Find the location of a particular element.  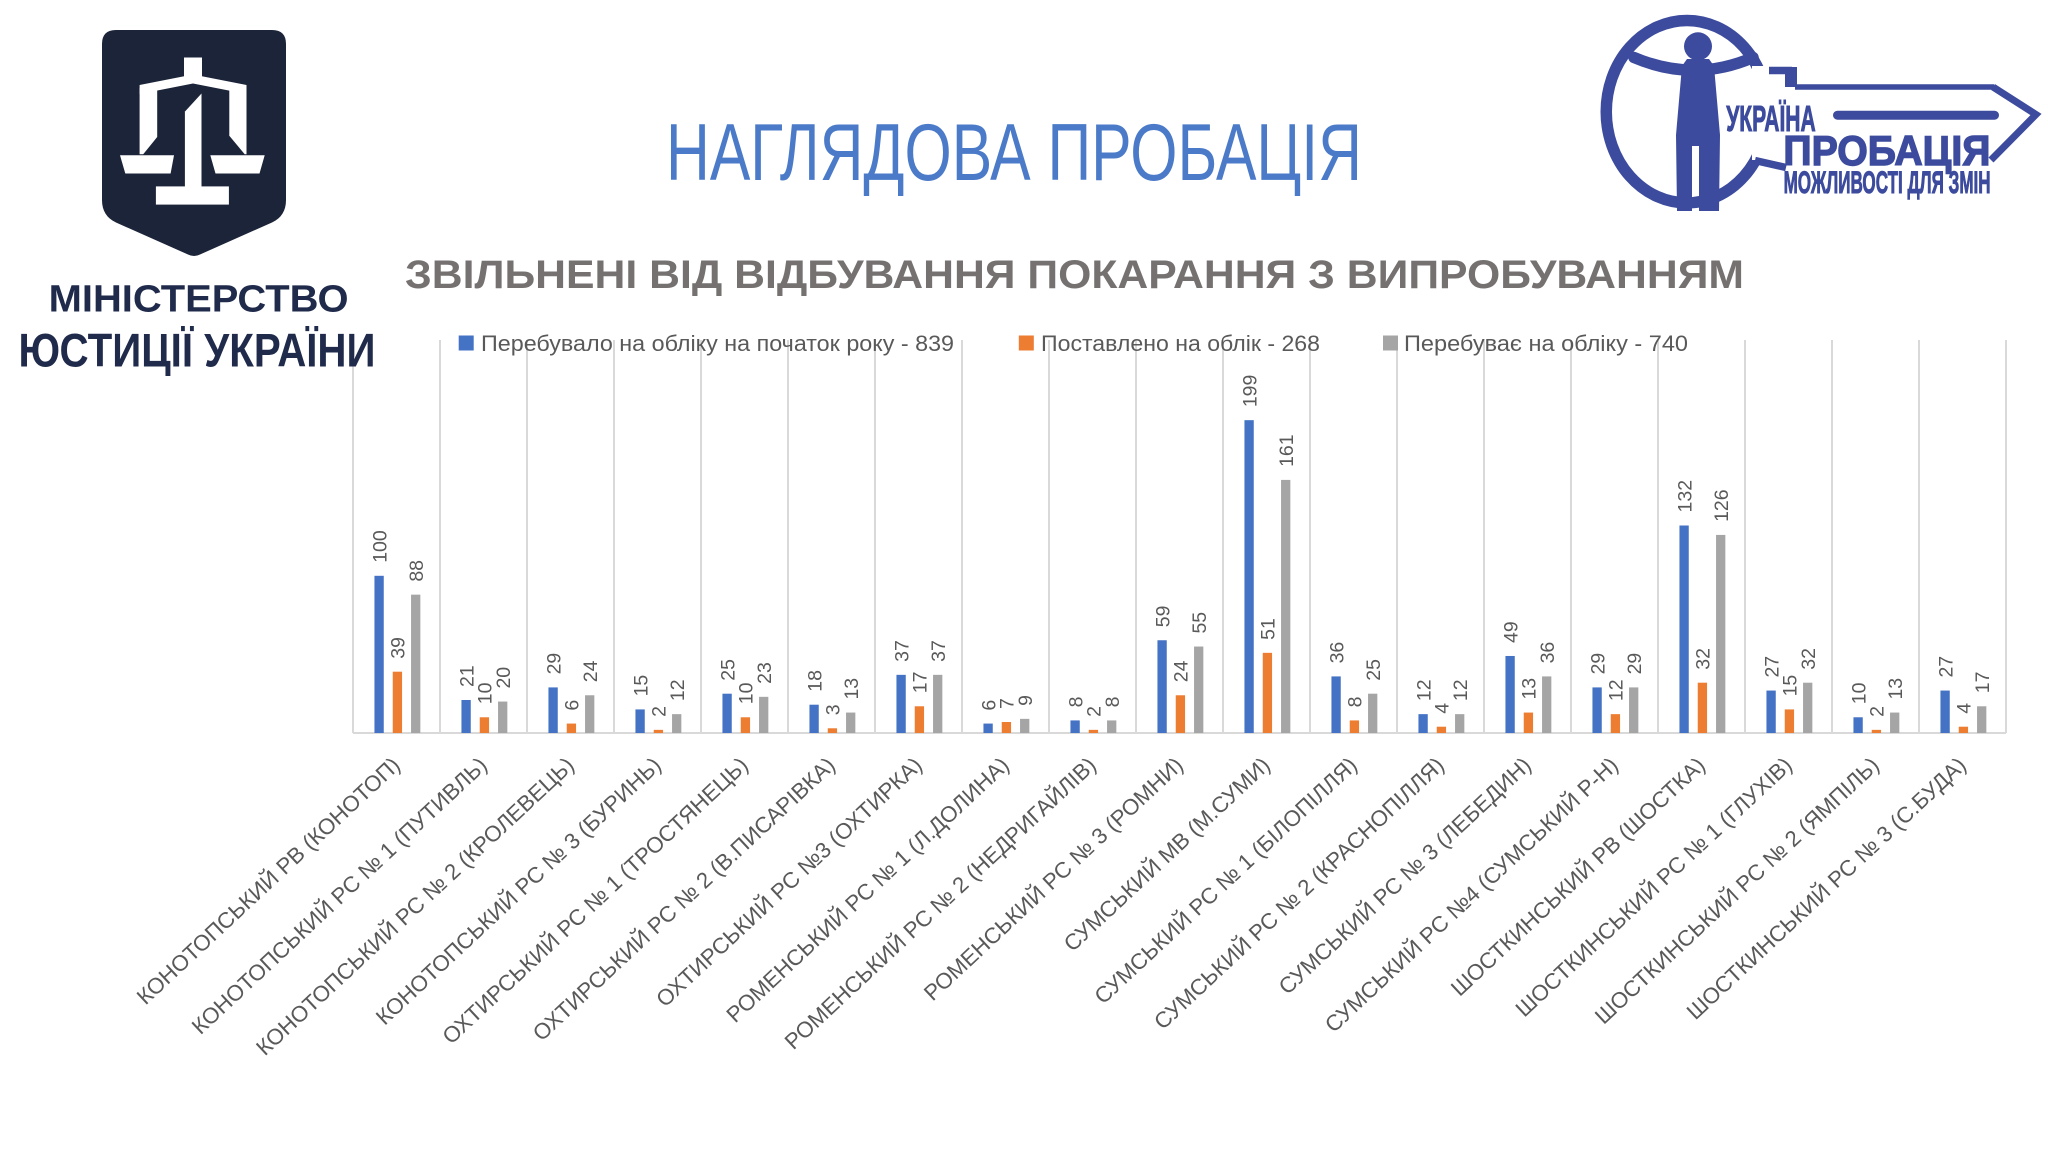

svg-text: 100 is located at coordinates (380, 546).